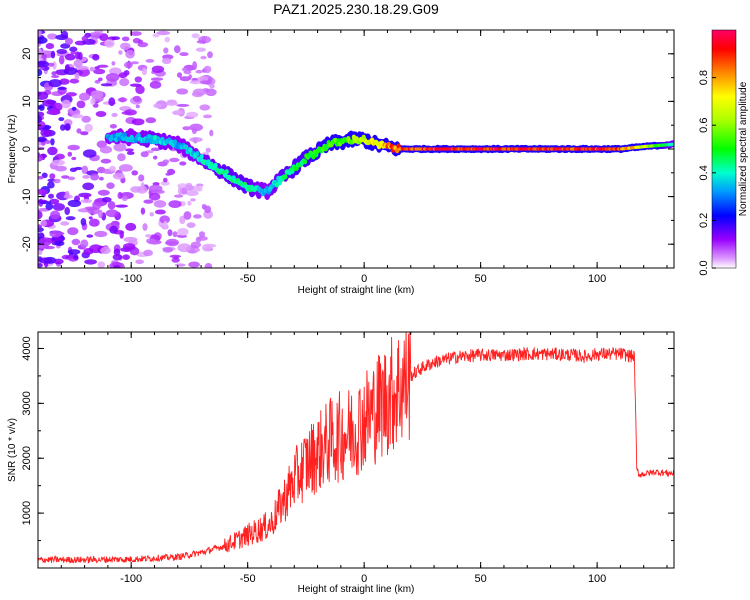 The width and height of the screenshot is (750, 600). What do you see at coordinates (248, 579) in the screenshot?
I see `x-tick-label: -50` at bounding box center [248, 579].